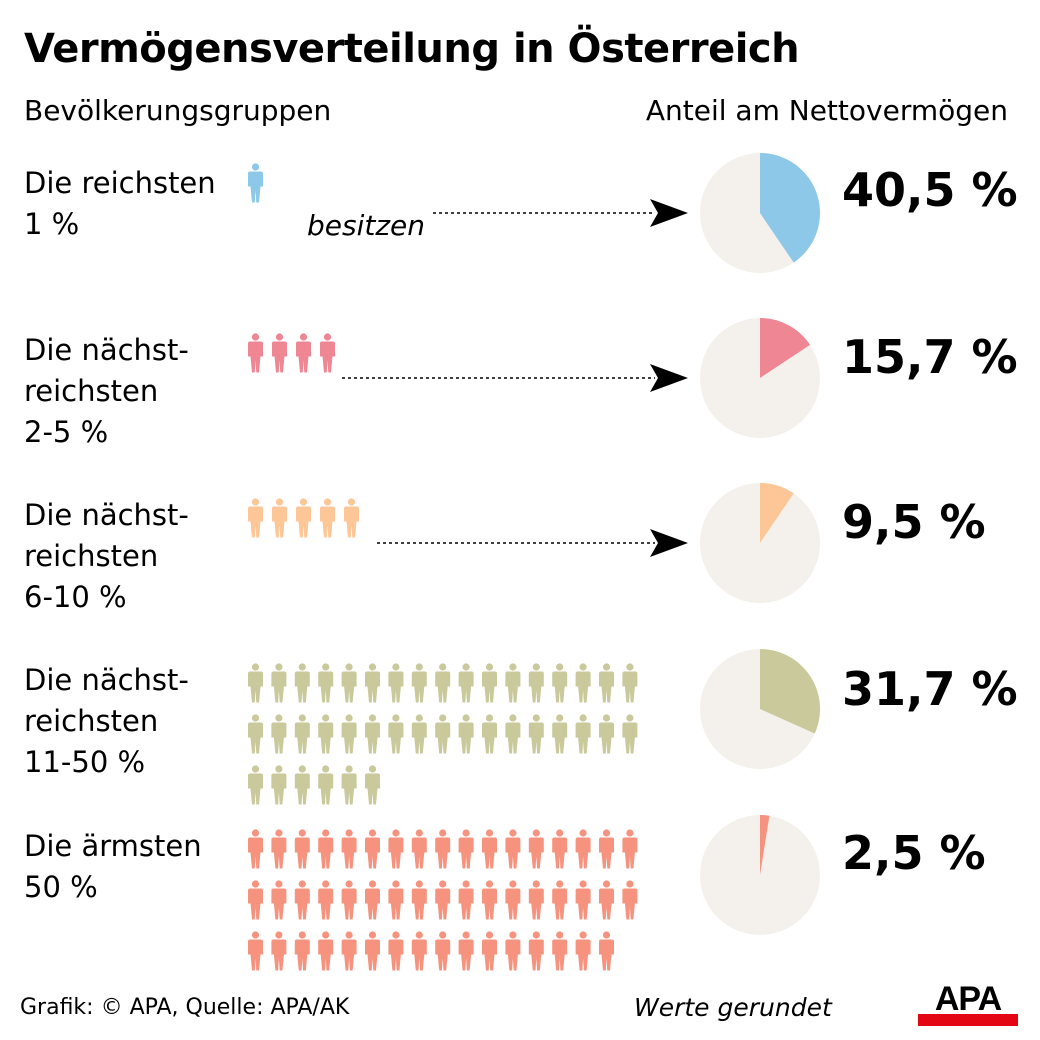 Image resolution: width=1040 pixels, height=1040 pixels. Describe the element at coordinates (106, 350) in the screenshot. I see `group-label-line: Die nächst-` at that location.